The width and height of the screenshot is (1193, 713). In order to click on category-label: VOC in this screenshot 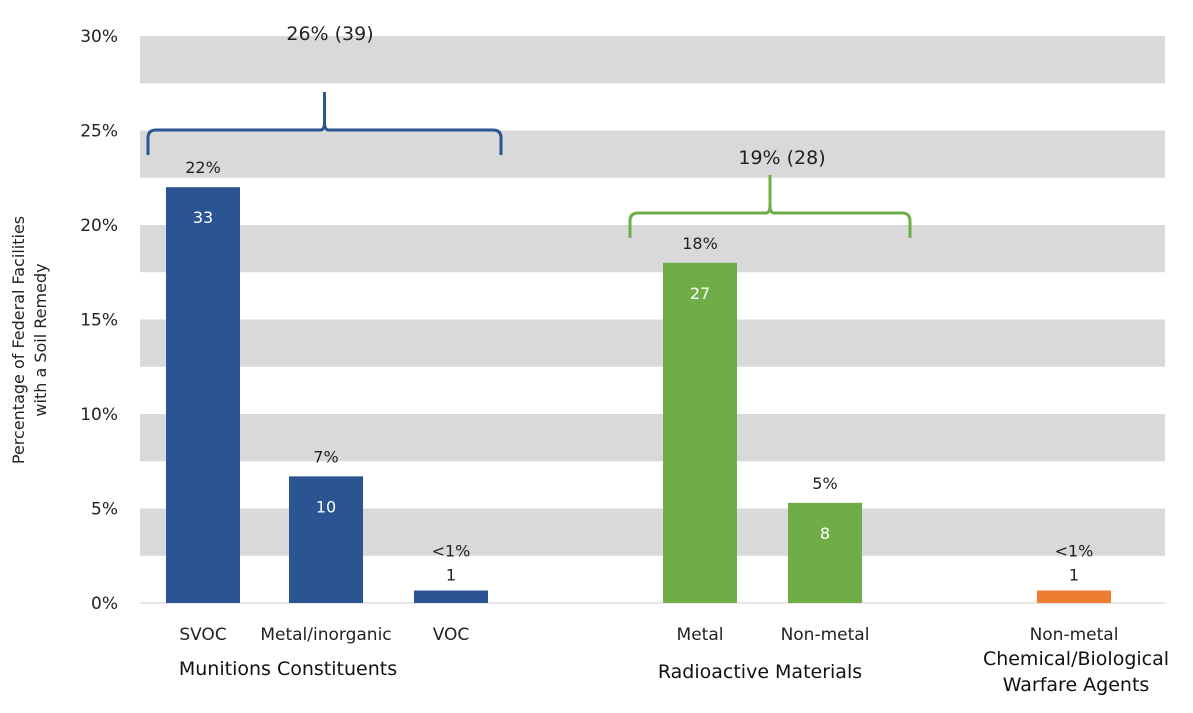, I will do `click(451, 635)`.